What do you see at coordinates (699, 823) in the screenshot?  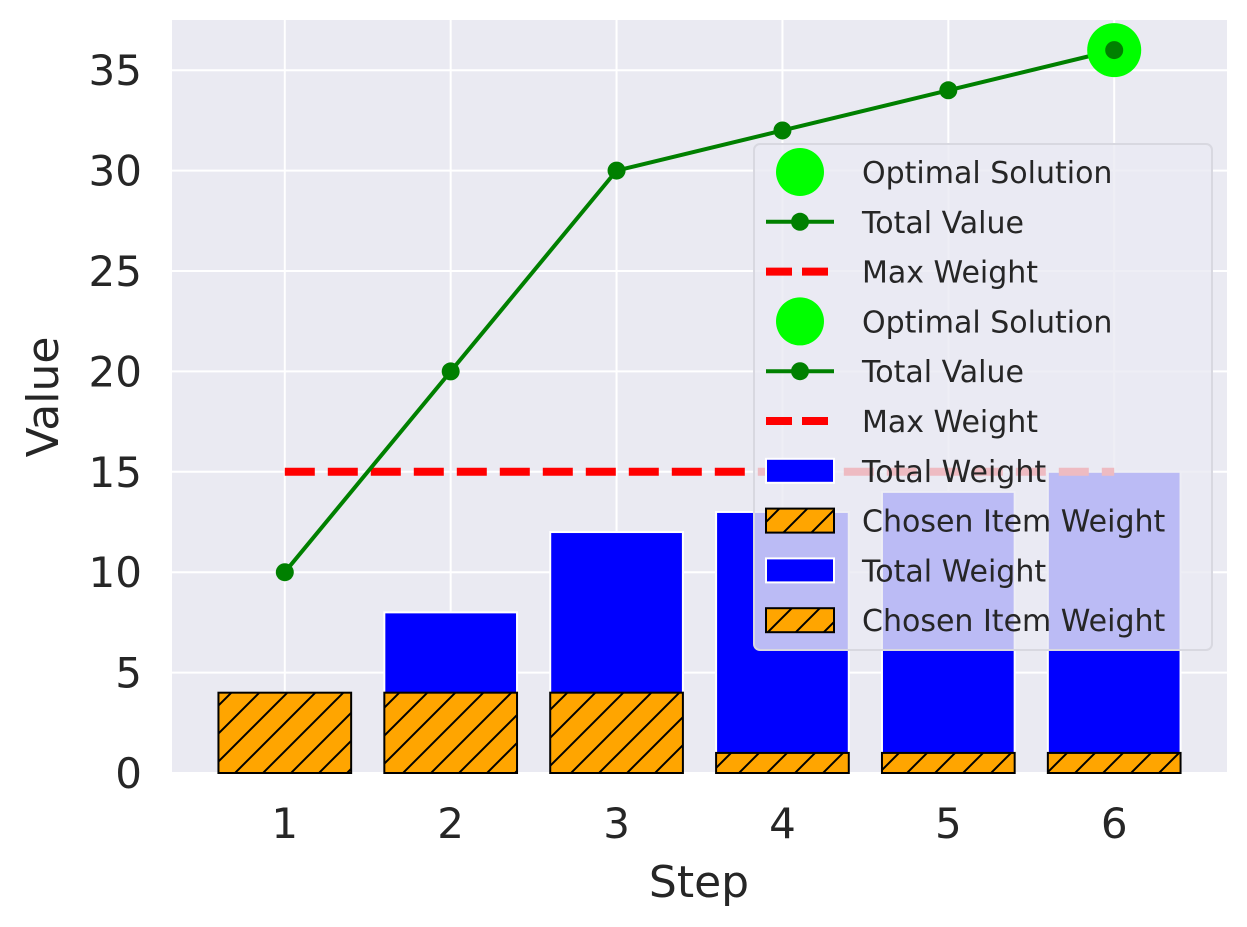 I see `x-tick-labels: 1 2 3 4 5 6` at bounding box center [699, 823].